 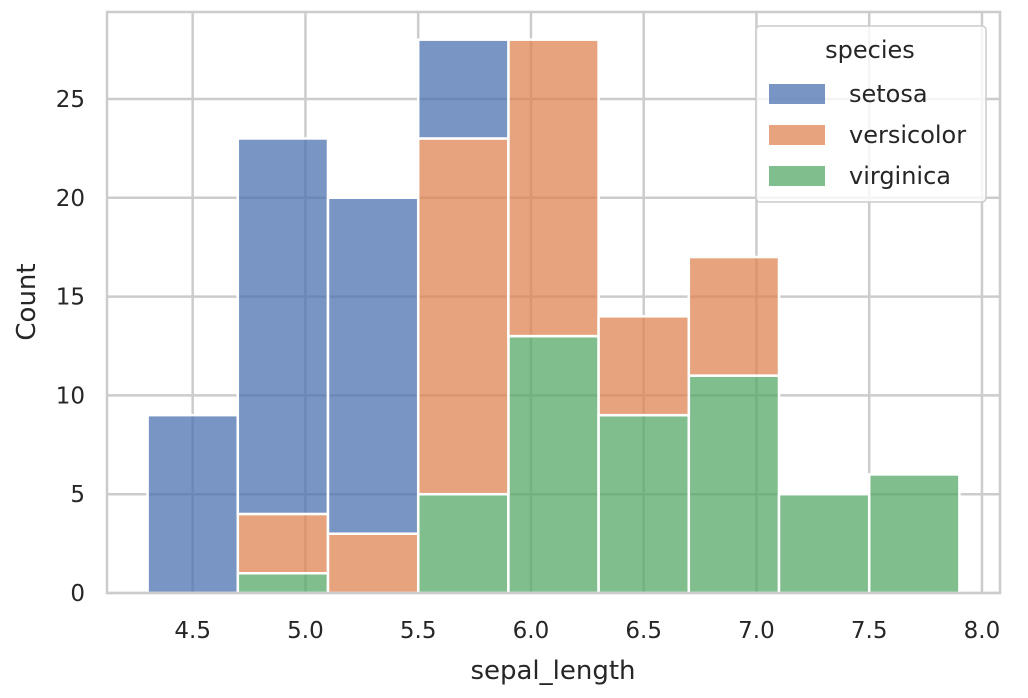 I want to click on y-tick-label: 20, so click(x=70, y=199).